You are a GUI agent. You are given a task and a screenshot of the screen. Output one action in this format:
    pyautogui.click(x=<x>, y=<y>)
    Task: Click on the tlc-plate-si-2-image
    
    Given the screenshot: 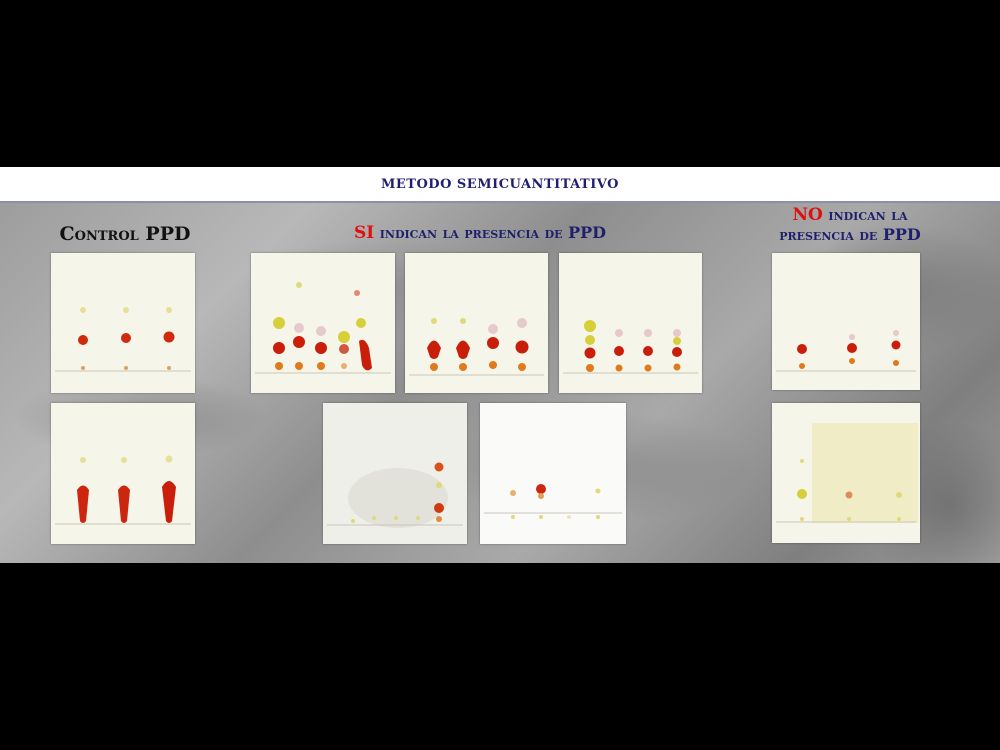 What is the action you would take?
    pyautogui.click(x=476, y=347)
    